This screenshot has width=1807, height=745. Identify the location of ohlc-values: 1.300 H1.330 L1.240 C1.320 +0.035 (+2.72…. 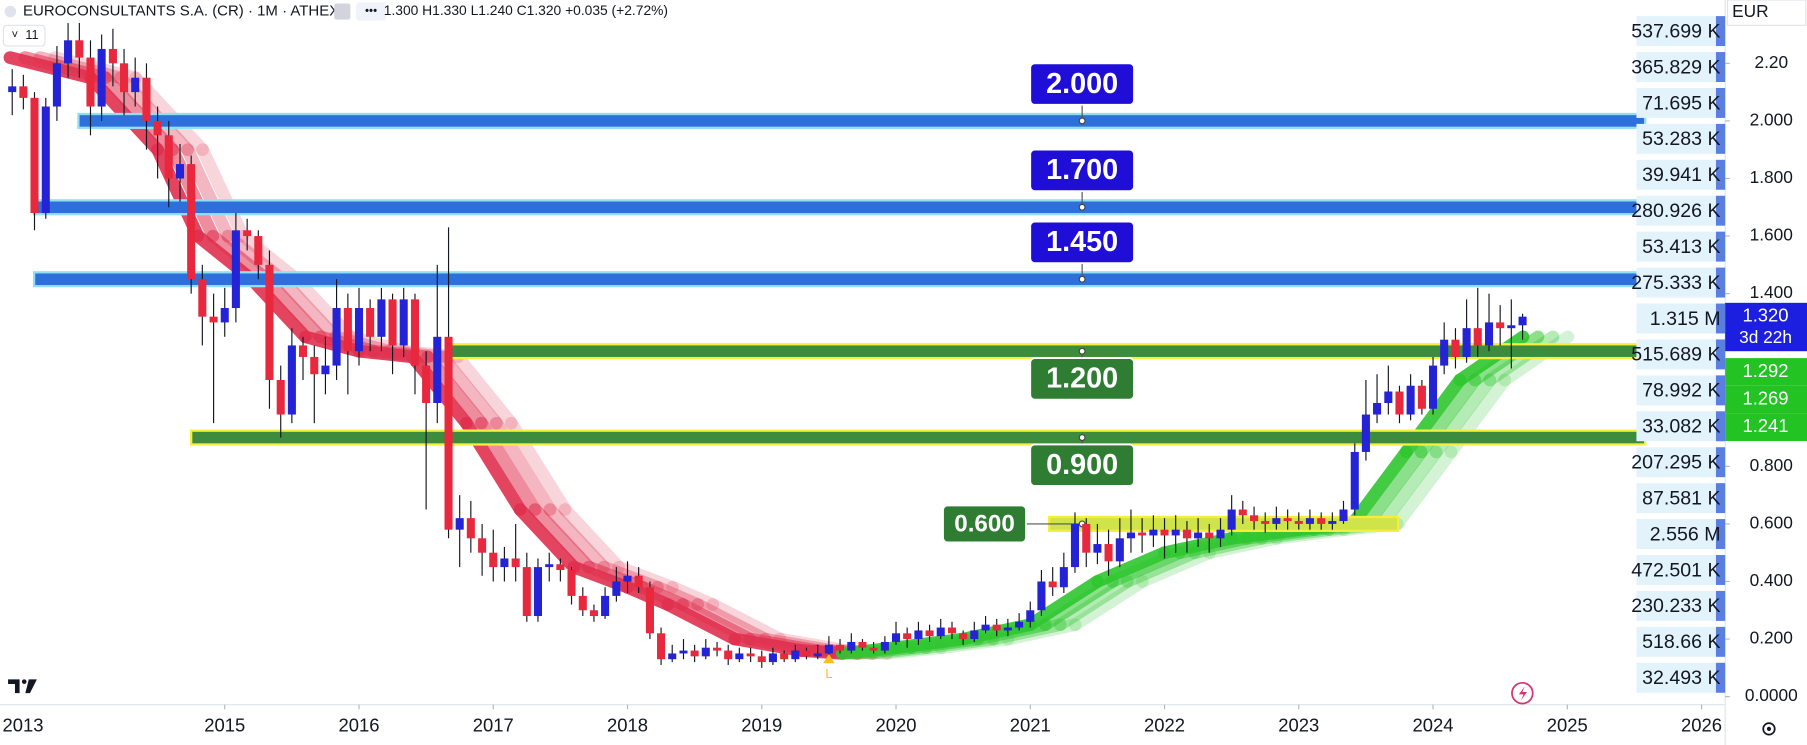
(526, 10).